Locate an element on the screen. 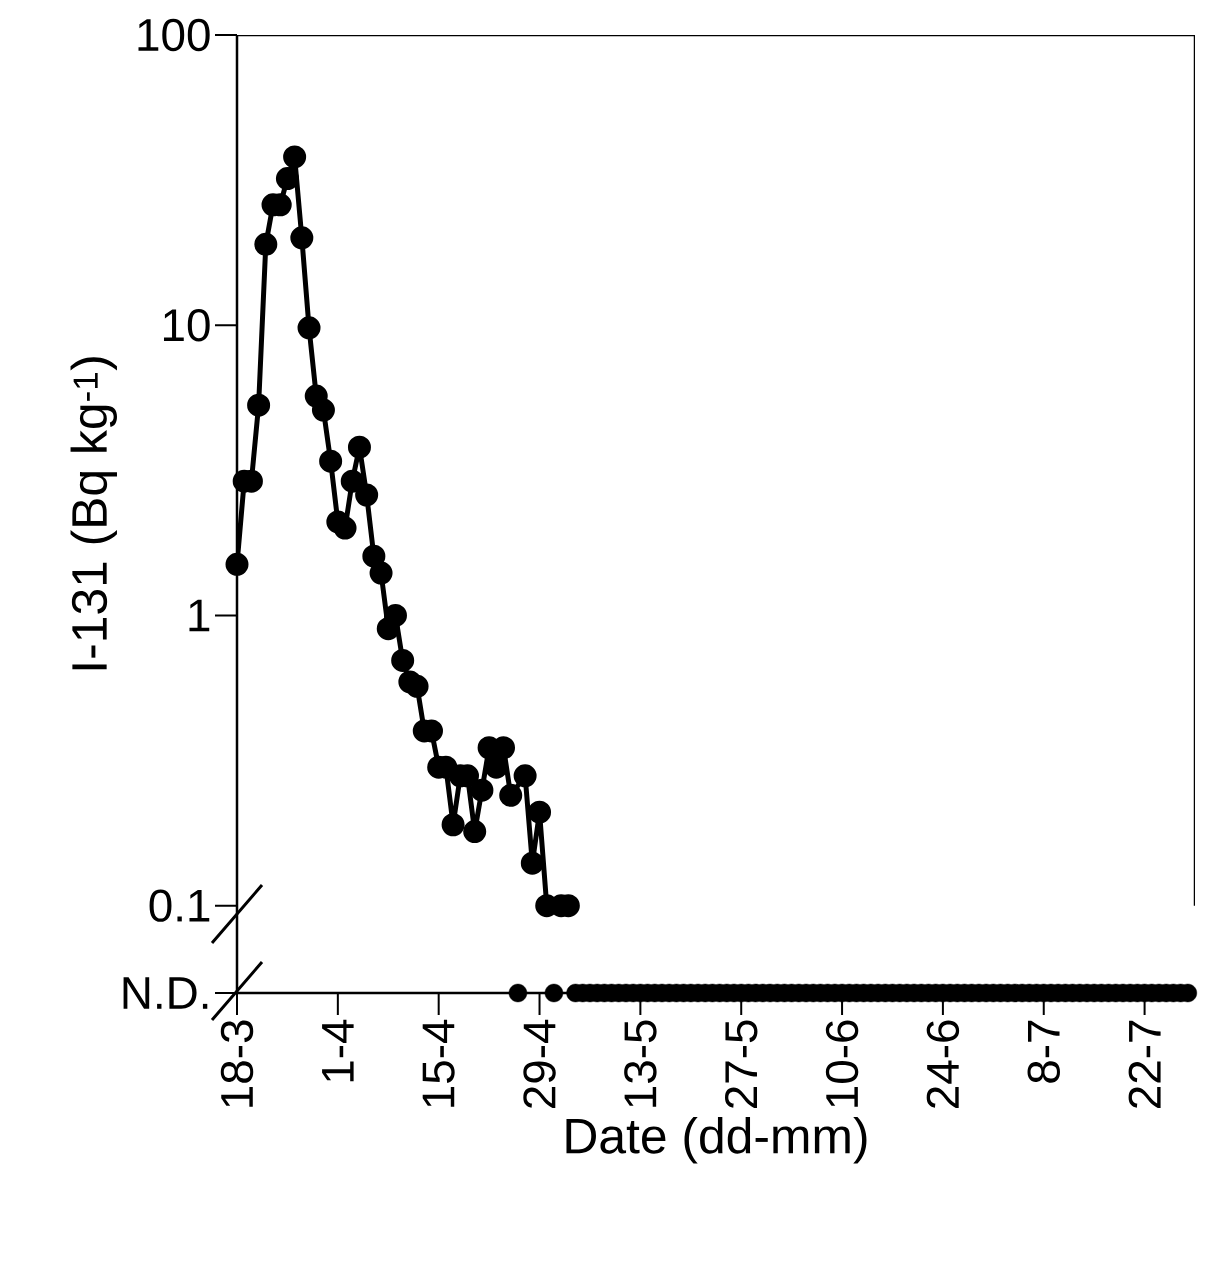 The width and height of the screenshot is (1212, 1282). y-tick-label: N.D. is located at coordinates (165, 993).